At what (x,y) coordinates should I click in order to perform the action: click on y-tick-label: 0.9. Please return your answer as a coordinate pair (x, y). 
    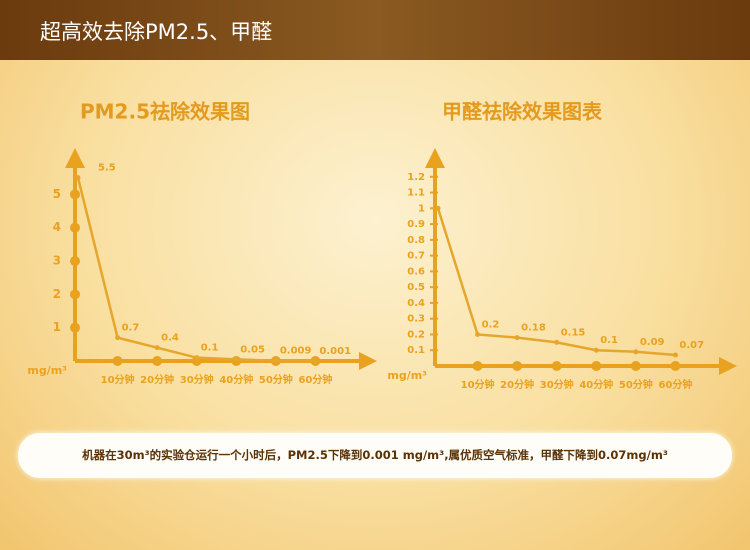
    Looking at the image, I should click on (416, 224).